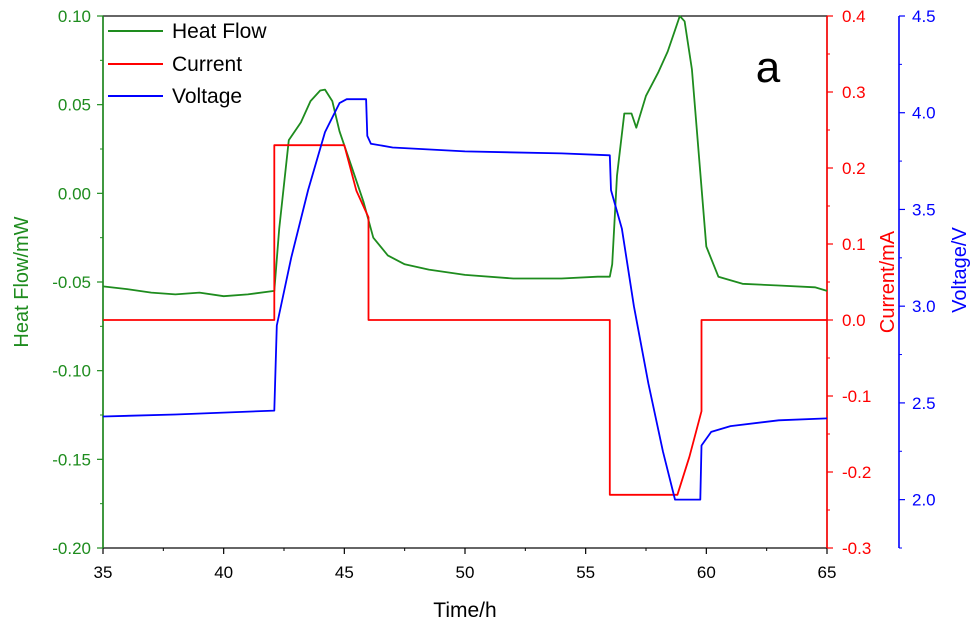 The height and width of the screenshot is (627, 977). Describe the element at coordinates (924, 209) in the screenshot. I see `voltage-tick-label: 3.5` at that location.